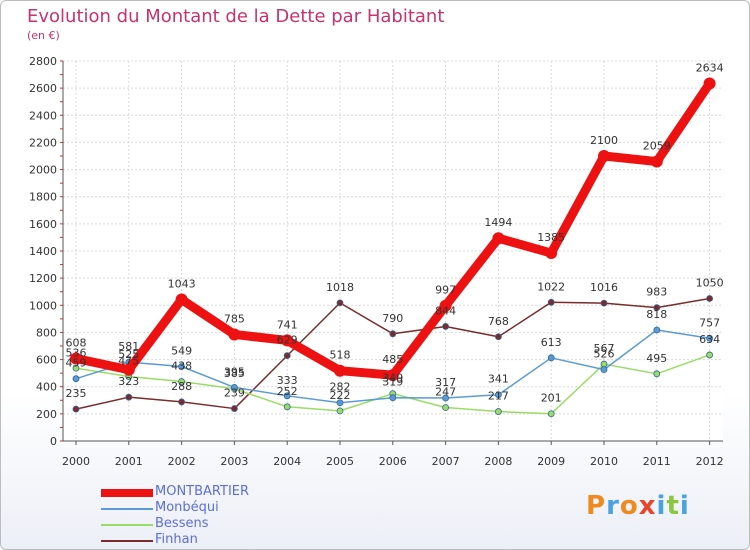 The height and width of the screenshot is (550, 750). I want to click on data-label: 495, so click(656, 358).